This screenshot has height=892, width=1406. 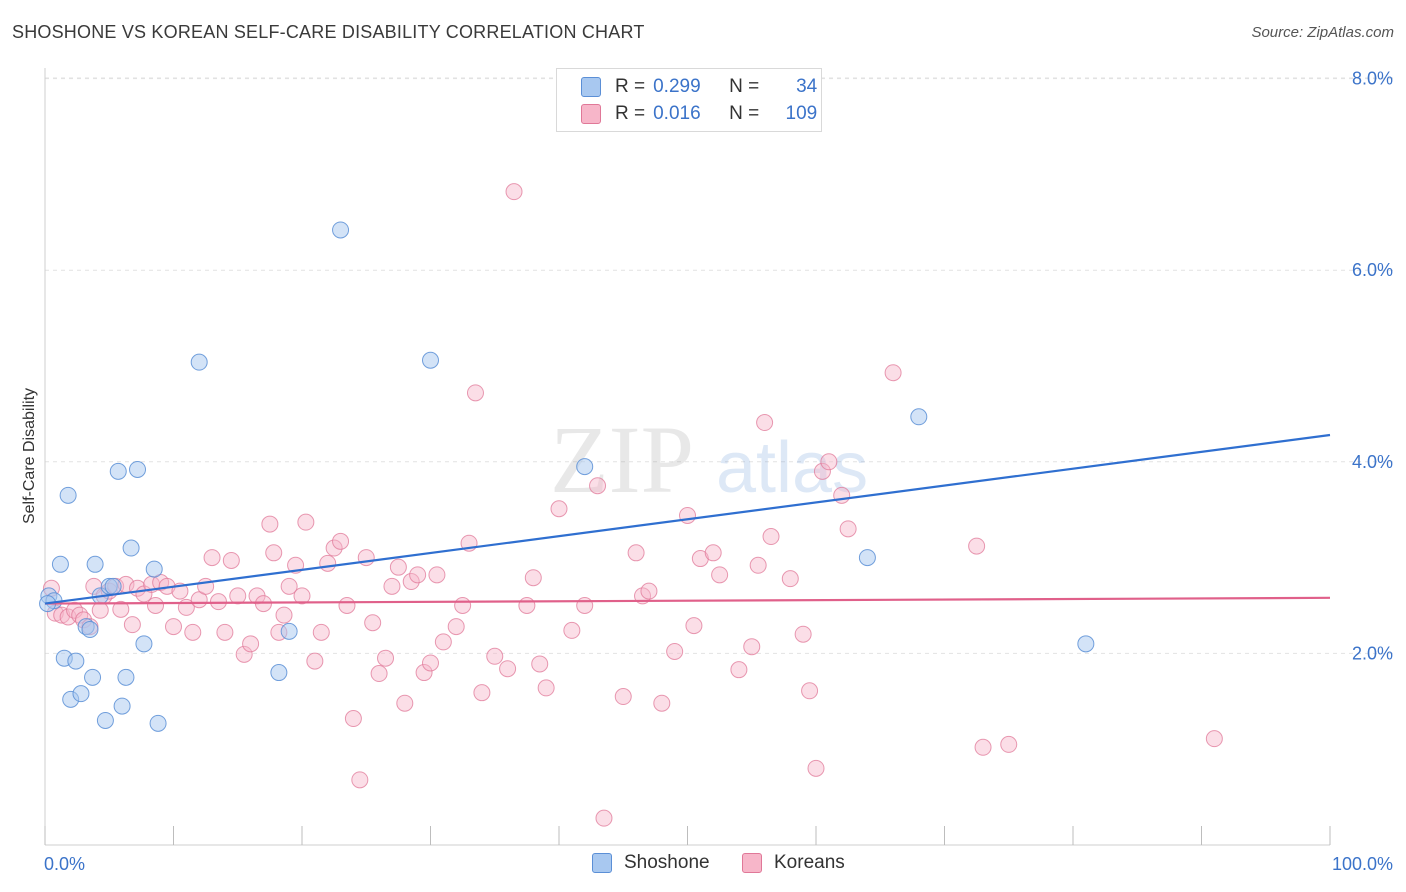 What do you see at coordinates (801, 113) in the screenshot?
I see `legend-n-value: 109` at bounding box center [801, 113].